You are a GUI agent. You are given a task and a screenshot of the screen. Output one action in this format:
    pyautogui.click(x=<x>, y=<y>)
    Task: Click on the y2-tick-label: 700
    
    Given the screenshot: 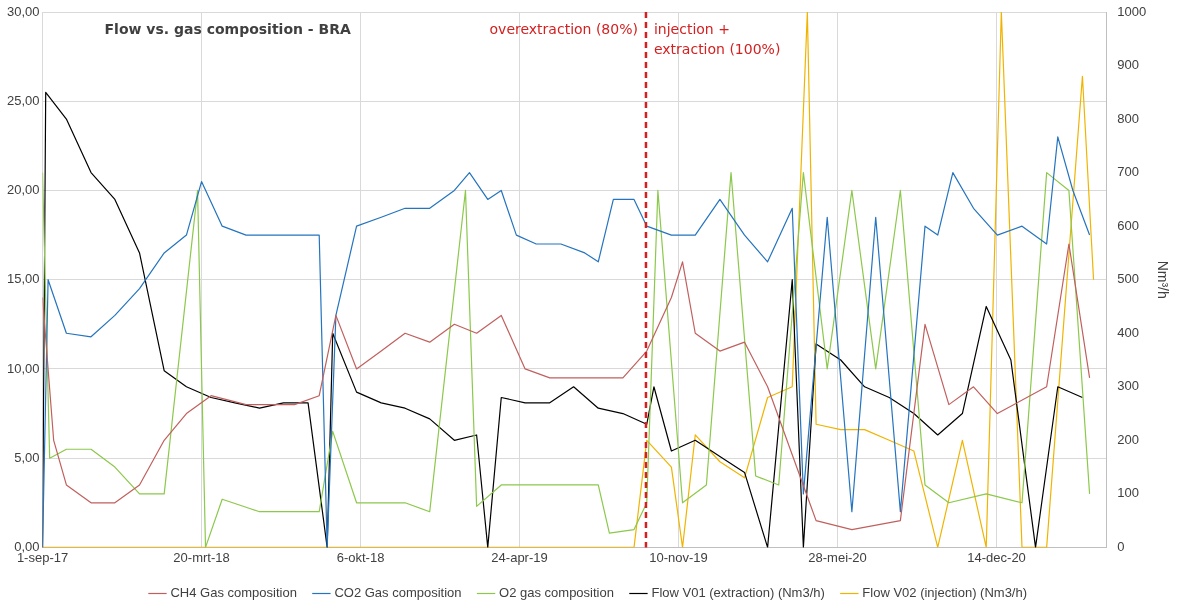 What is the action you would take?
    pyautogui.click(x=1128, y=172)
    